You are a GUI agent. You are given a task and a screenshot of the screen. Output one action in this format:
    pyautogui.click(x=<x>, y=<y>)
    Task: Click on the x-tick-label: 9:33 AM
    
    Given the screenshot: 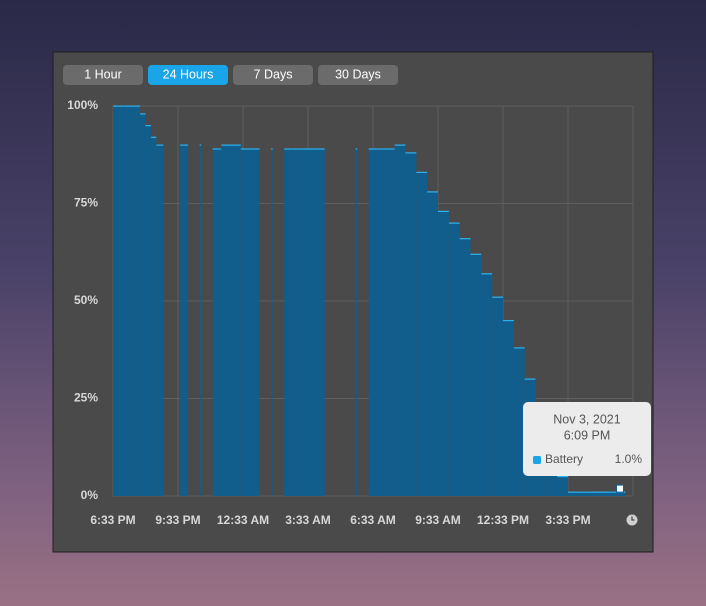 What is the action you would take?
    pyautogui.click(x=438, y=520)
    